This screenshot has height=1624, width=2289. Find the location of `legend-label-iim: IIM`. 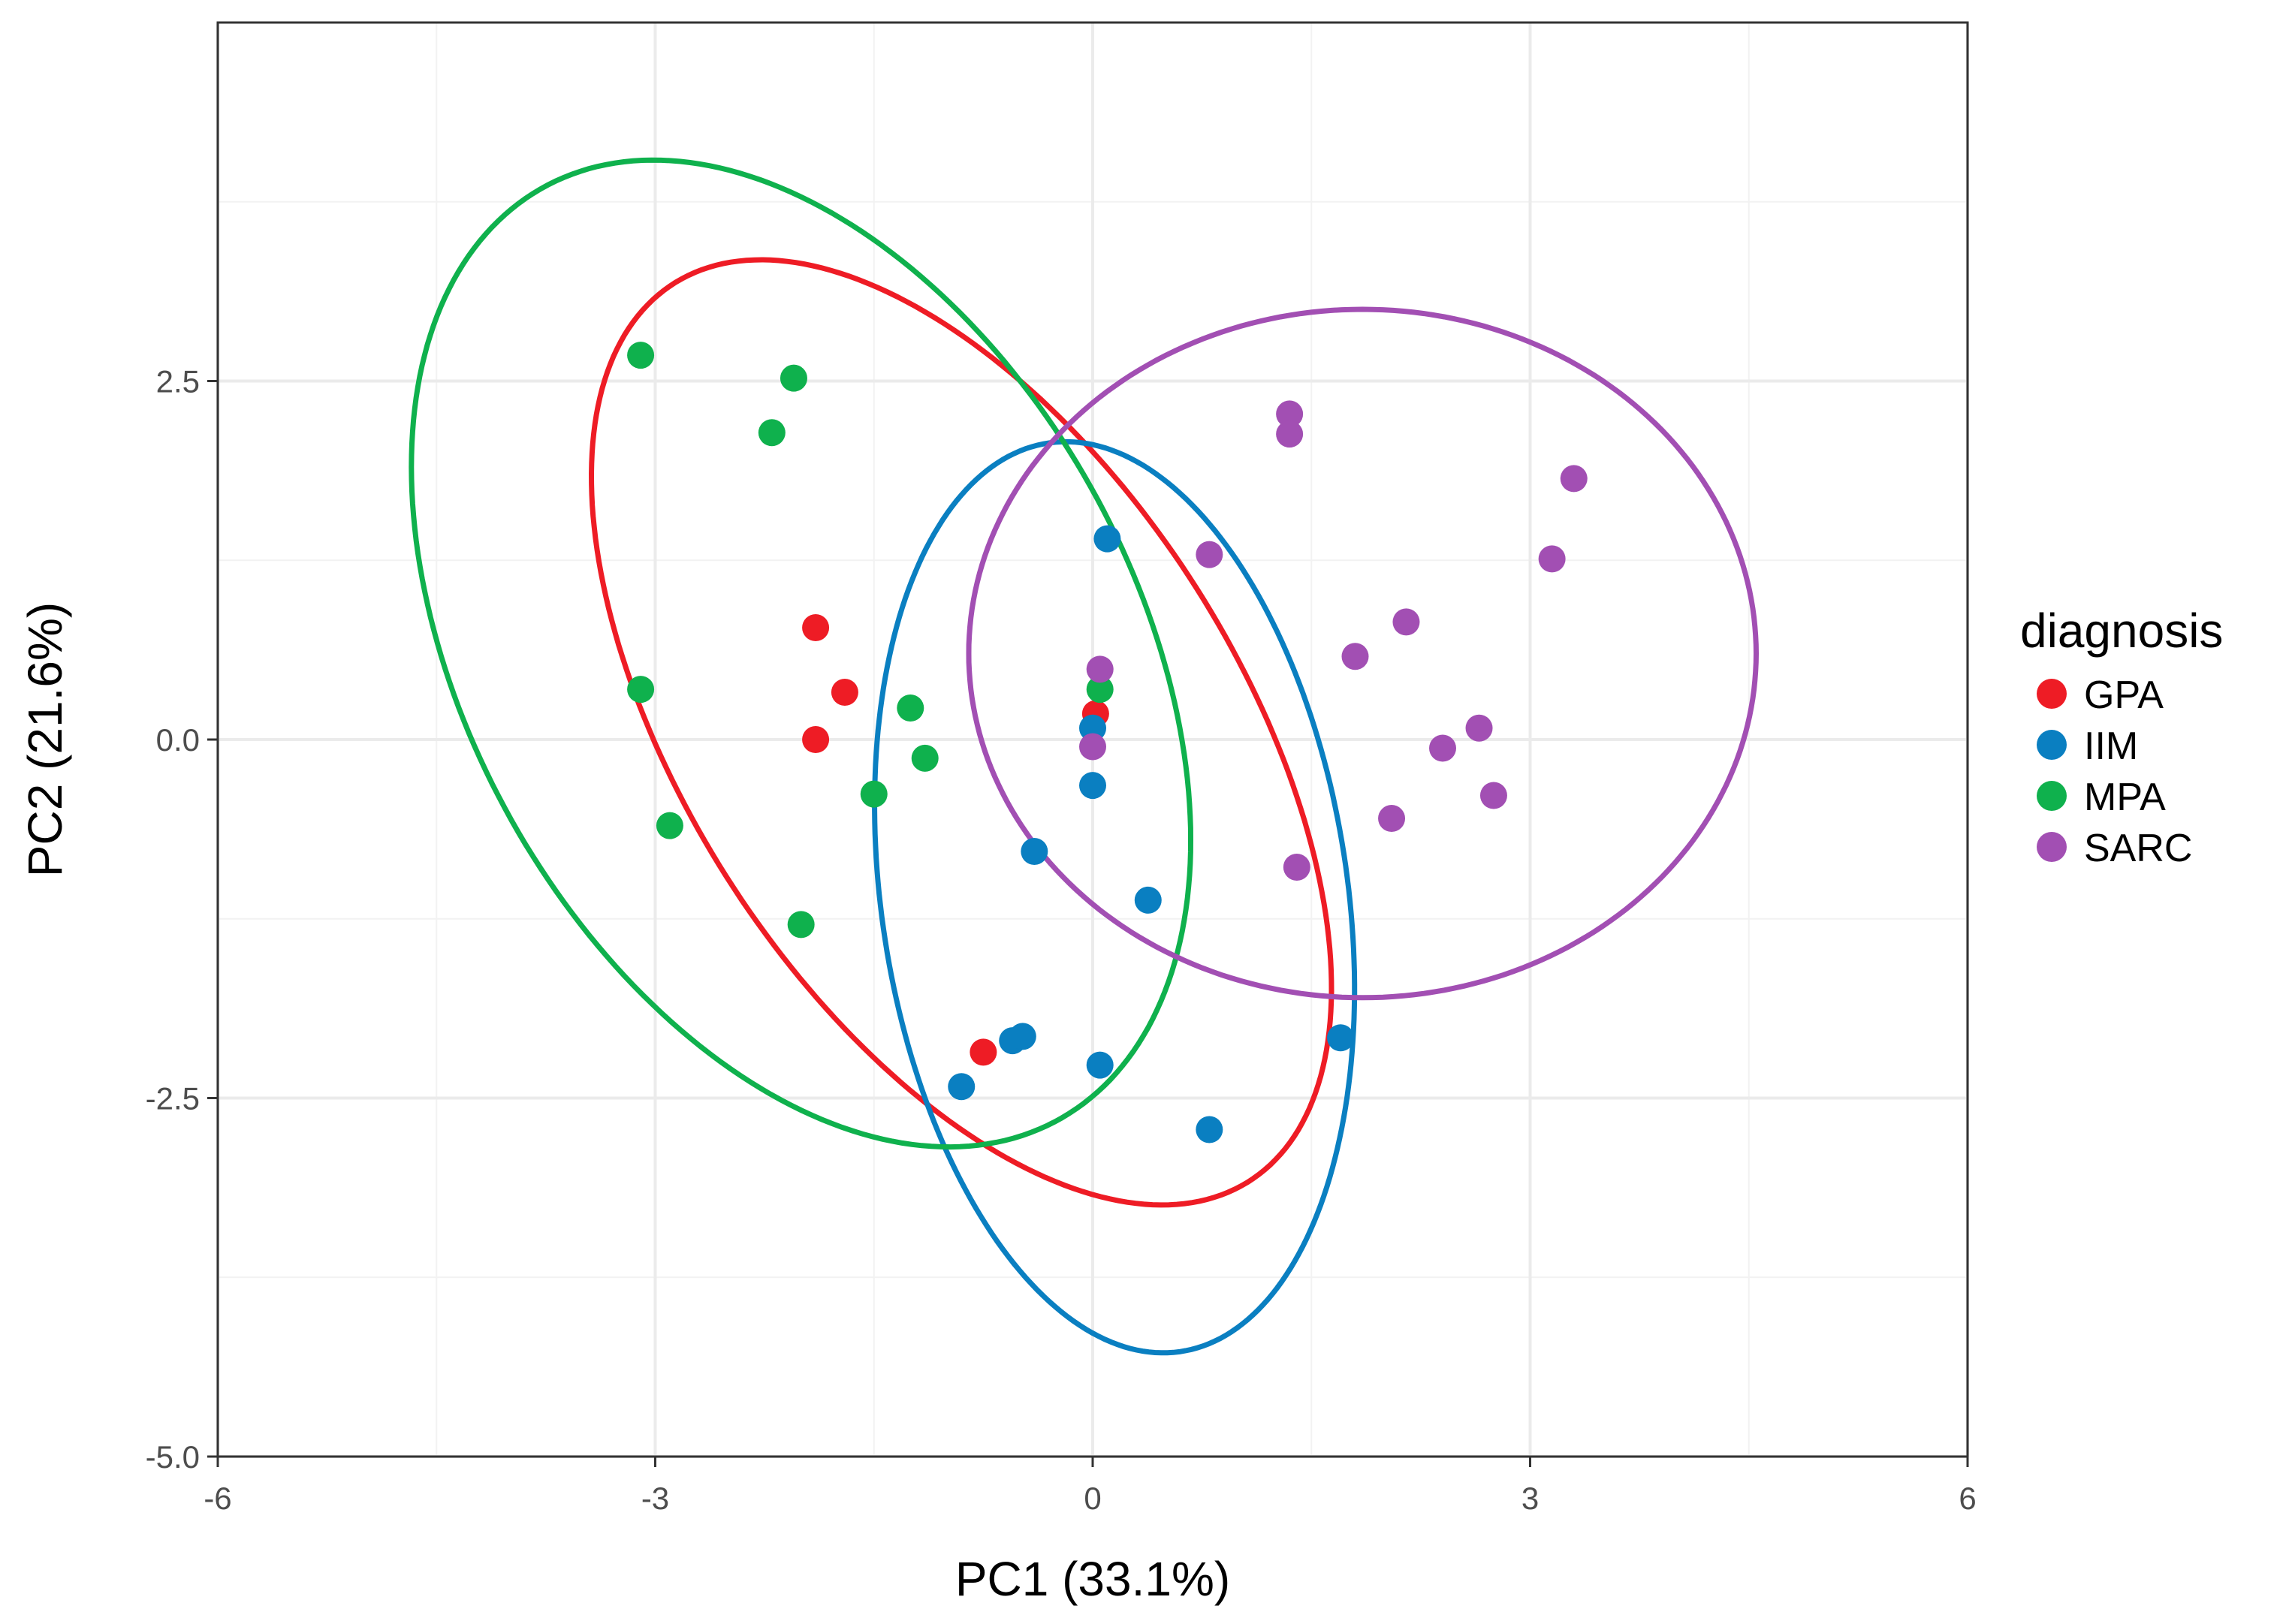

legend-label-iim: IIM is located at coordinates (2111, 746).